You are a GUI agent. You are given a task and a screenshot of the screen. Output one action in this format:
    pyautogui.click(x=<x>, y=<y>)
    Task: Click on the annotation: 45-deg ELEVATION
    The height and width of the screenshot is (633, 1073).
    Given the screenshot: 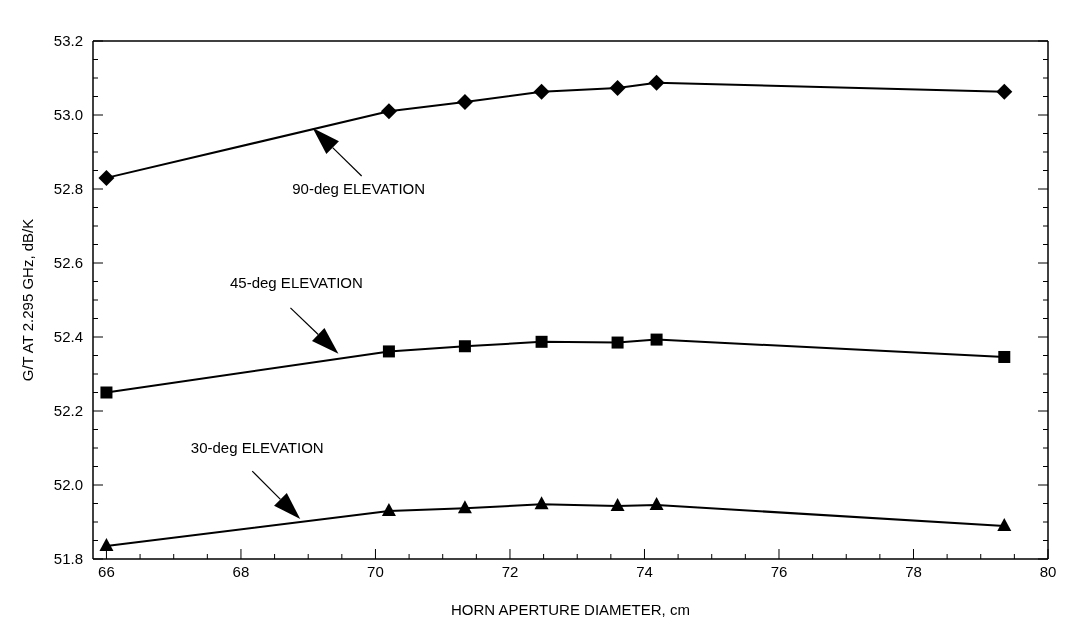 What is the action you would take?
    pyautogui.click(x=296, y=282)
    